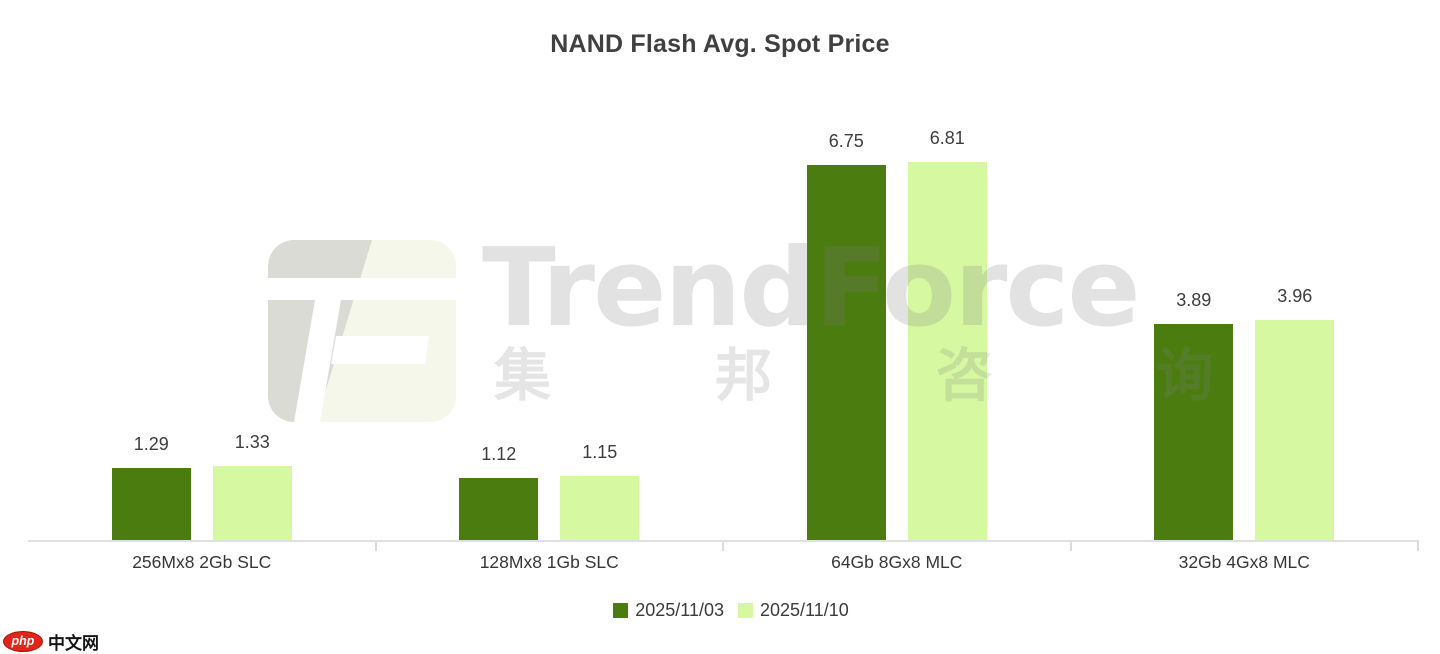 The width and height of the screenshot is (1440, 654). I want to click on bar-value-label: 1.33, so click(252, 442).